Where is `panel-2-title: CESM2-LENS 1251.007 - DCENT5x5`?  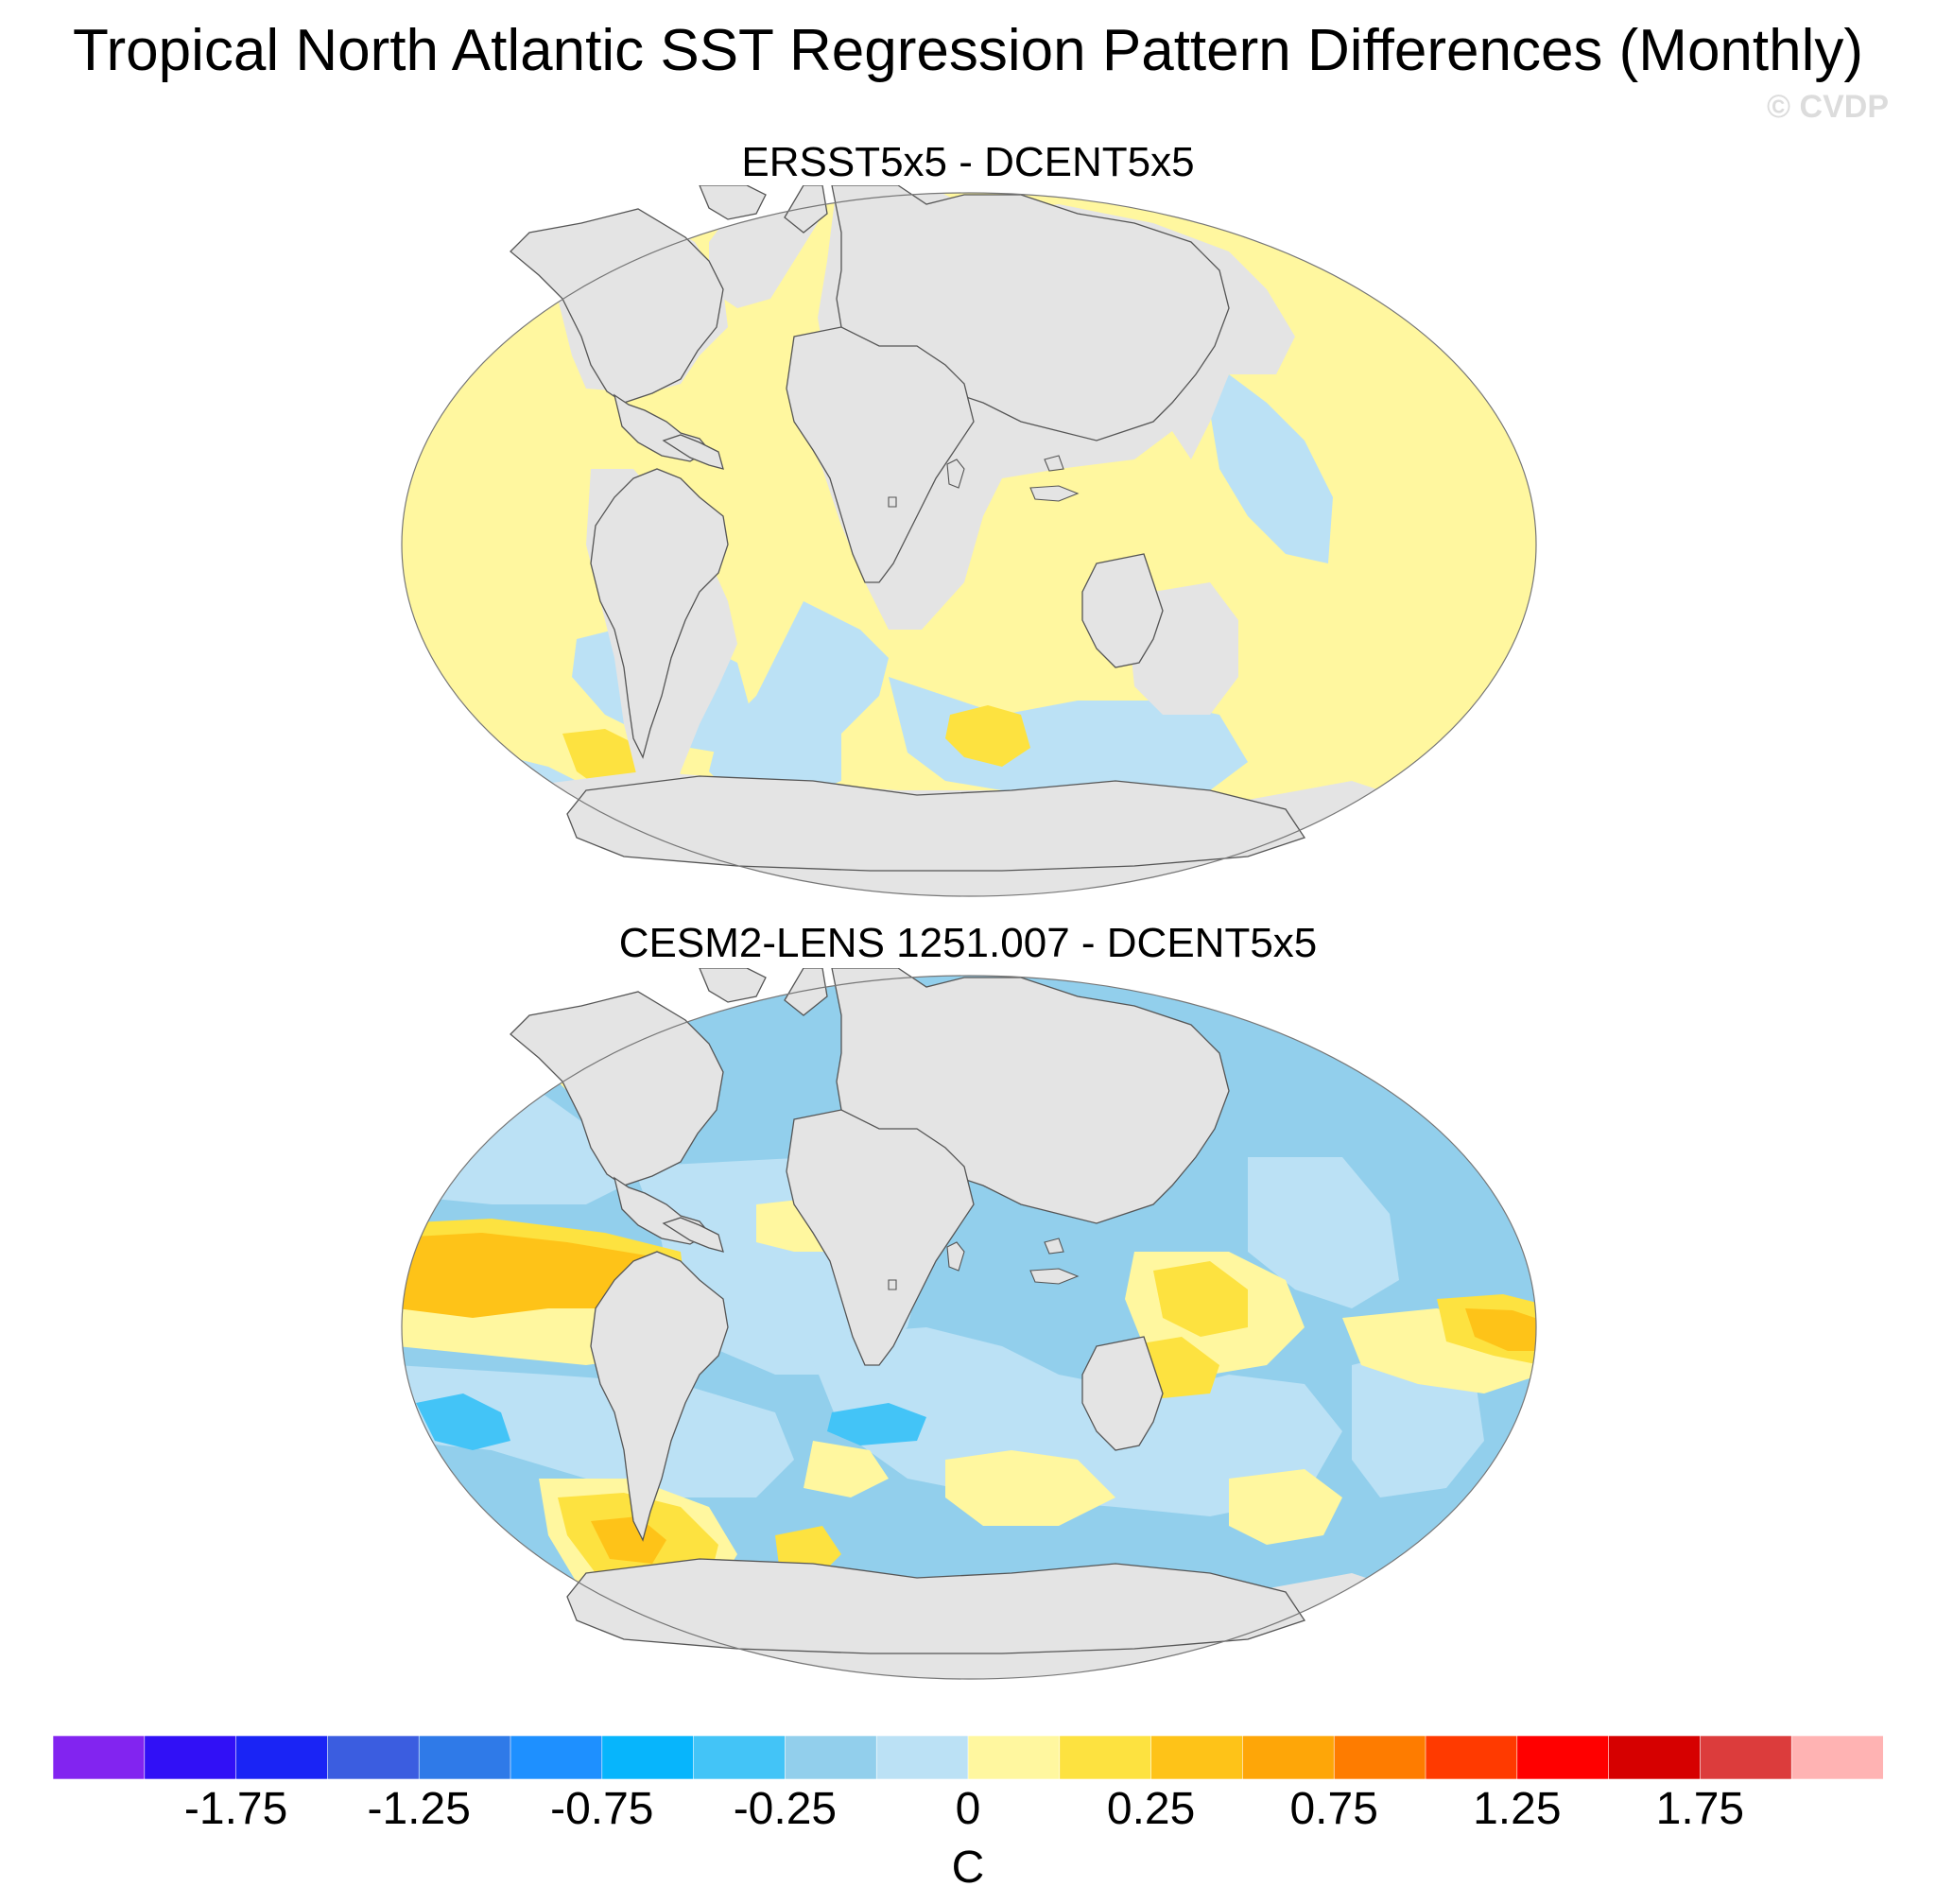 panel-2-title: CESM2-LENS 1251.007 - DCENT5x5 is located at coordinates (968, 943).